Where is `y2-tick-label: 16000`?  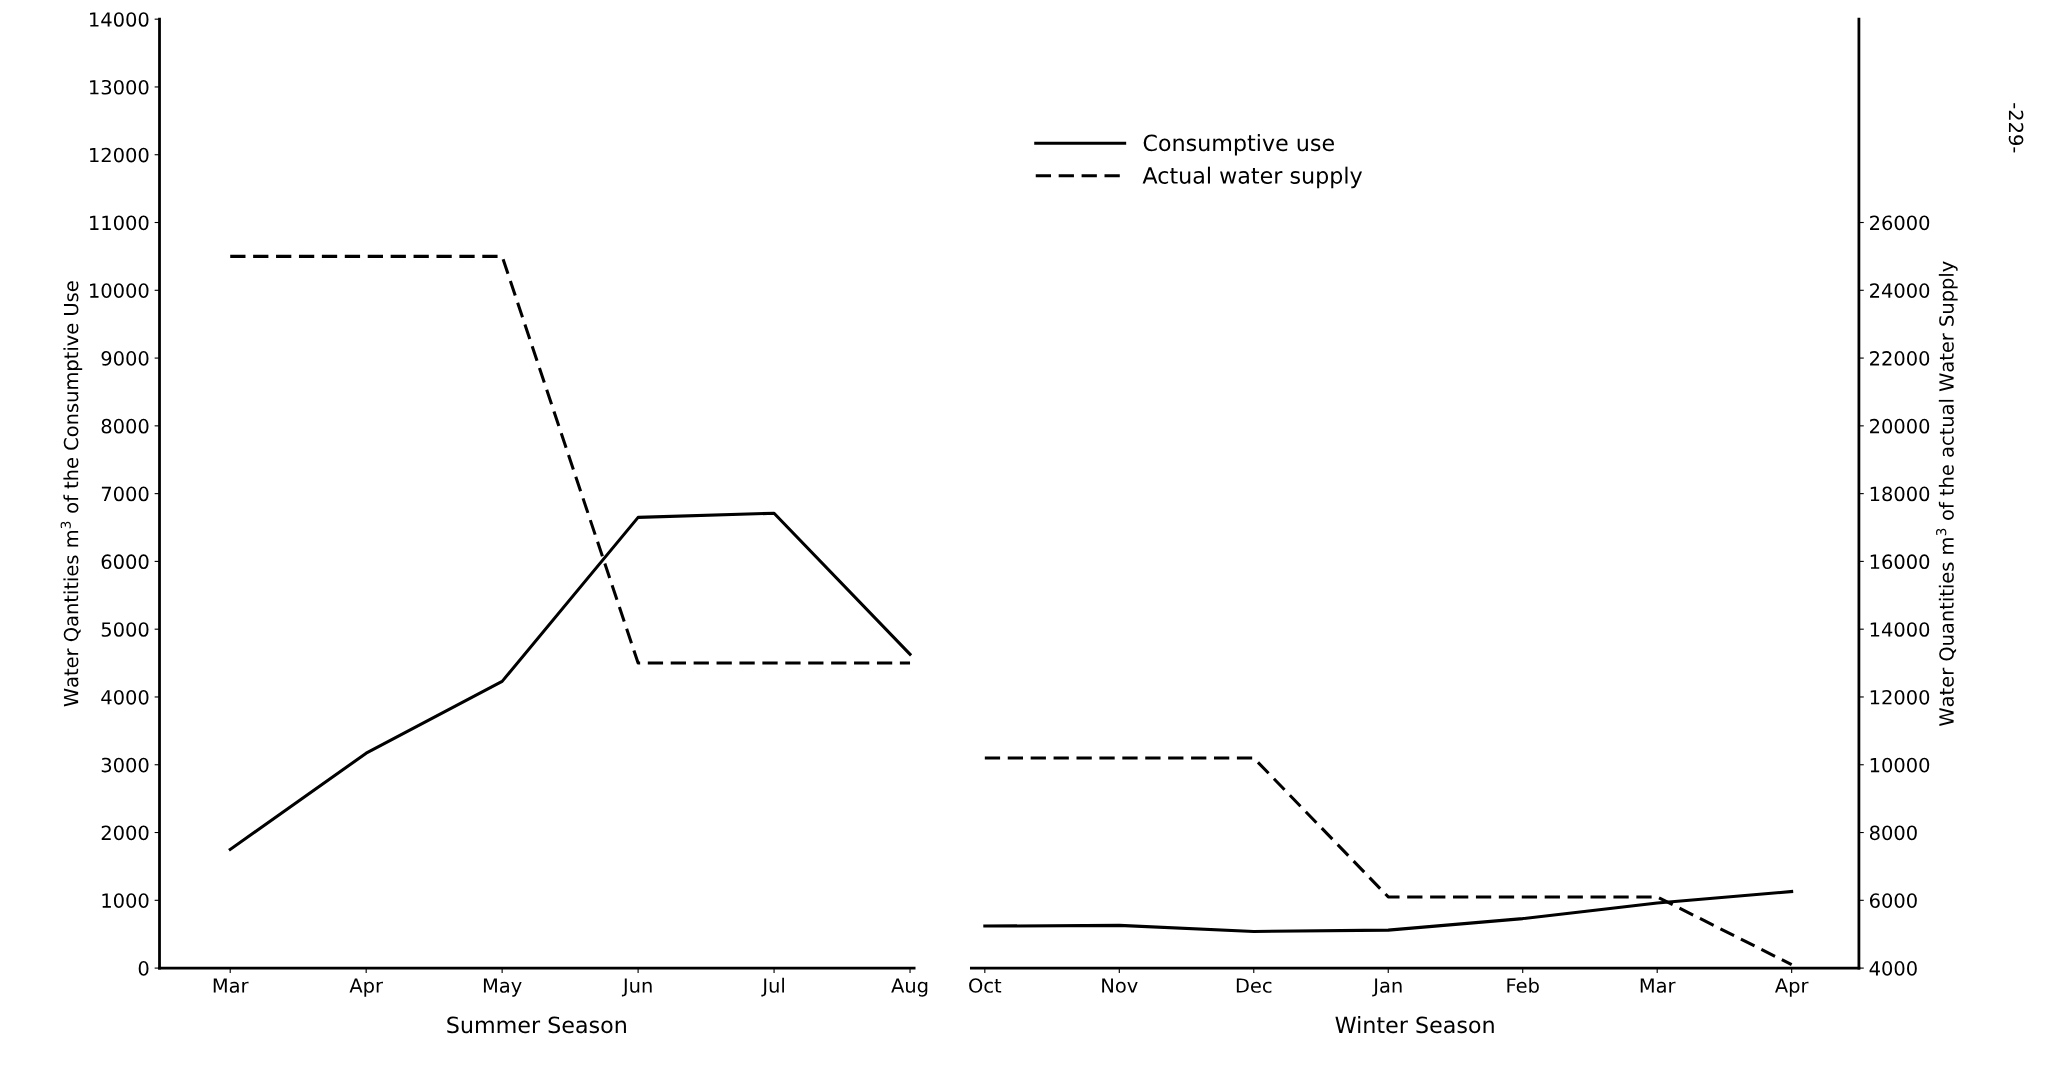 y2-tick-label: 16000 is located at coordinates (1900, 562).